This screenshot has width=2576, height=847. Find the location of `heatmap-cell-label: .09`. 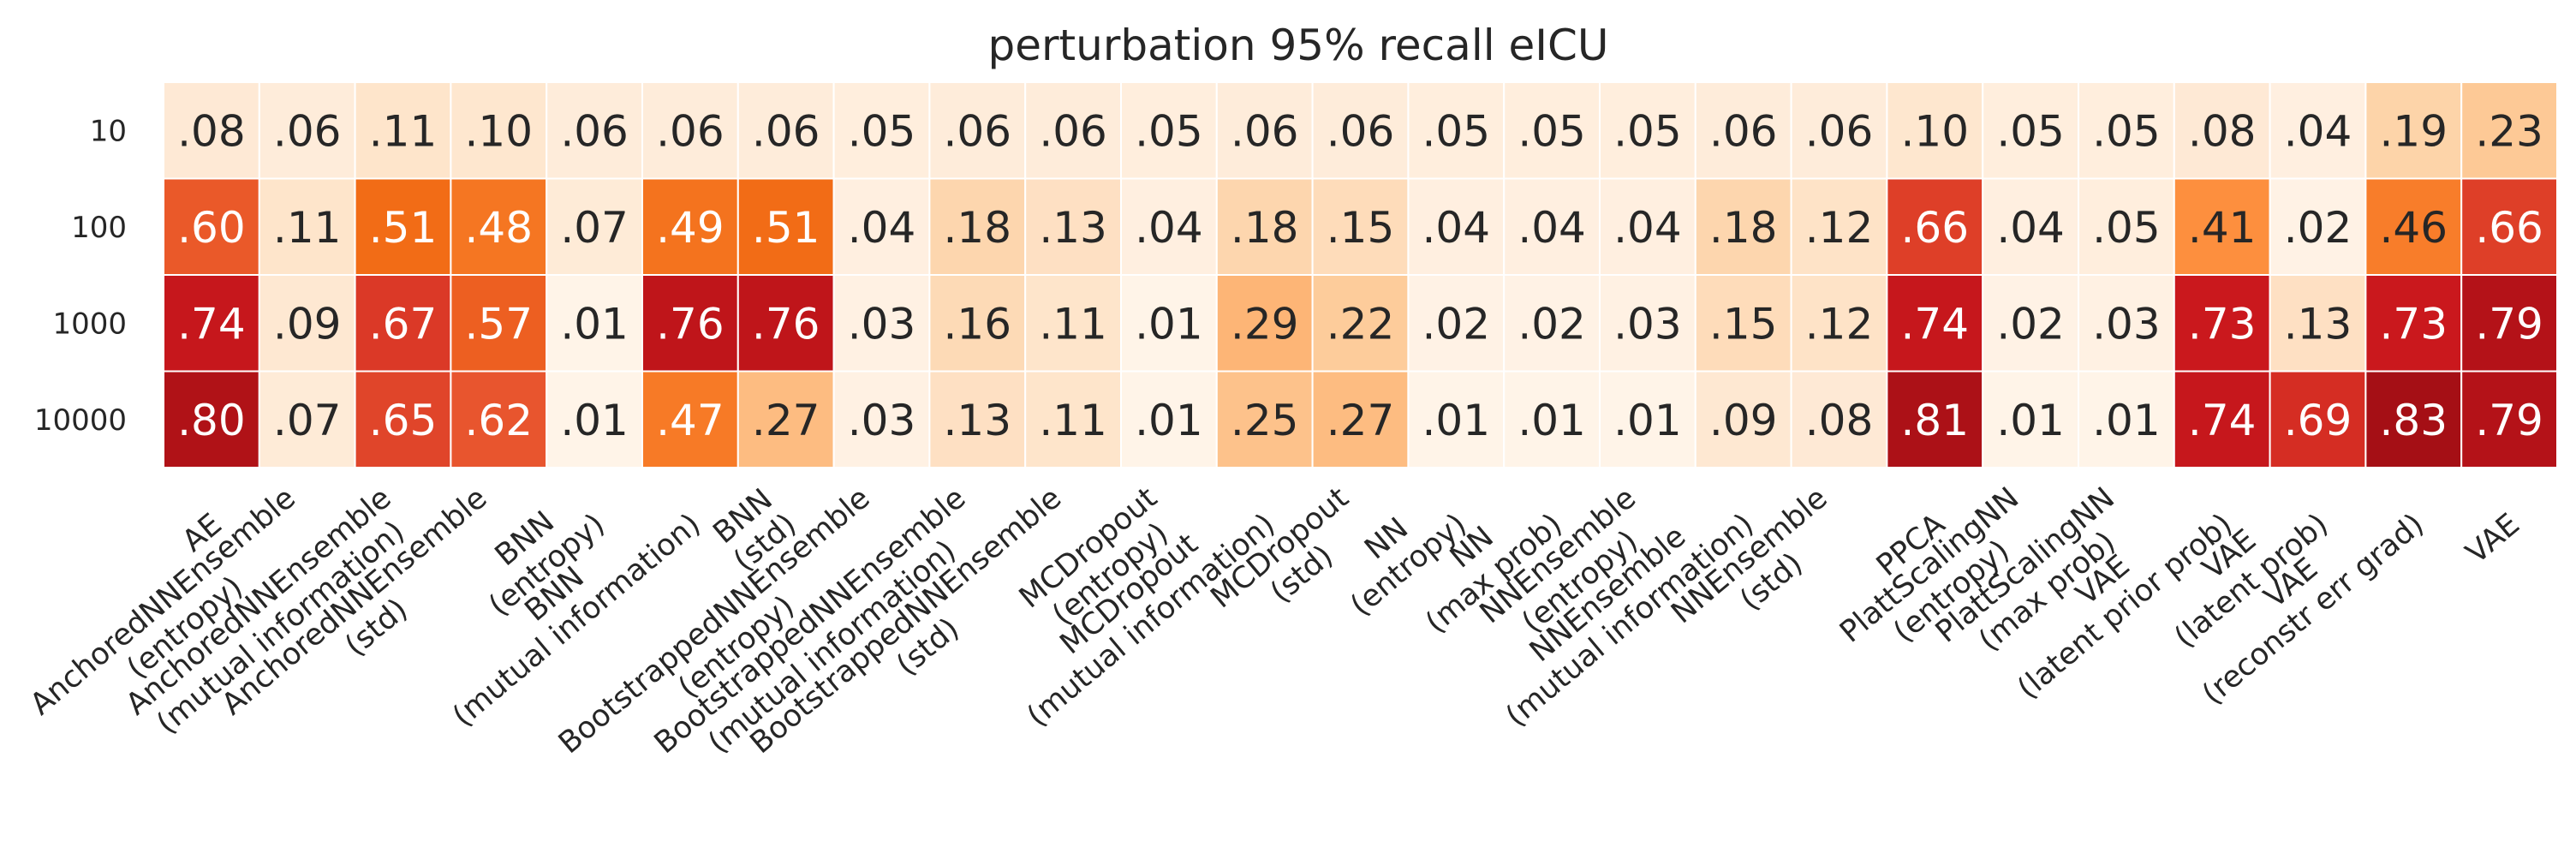

heatmap-cell-label: .09 is located at coordinates (1744, 421).